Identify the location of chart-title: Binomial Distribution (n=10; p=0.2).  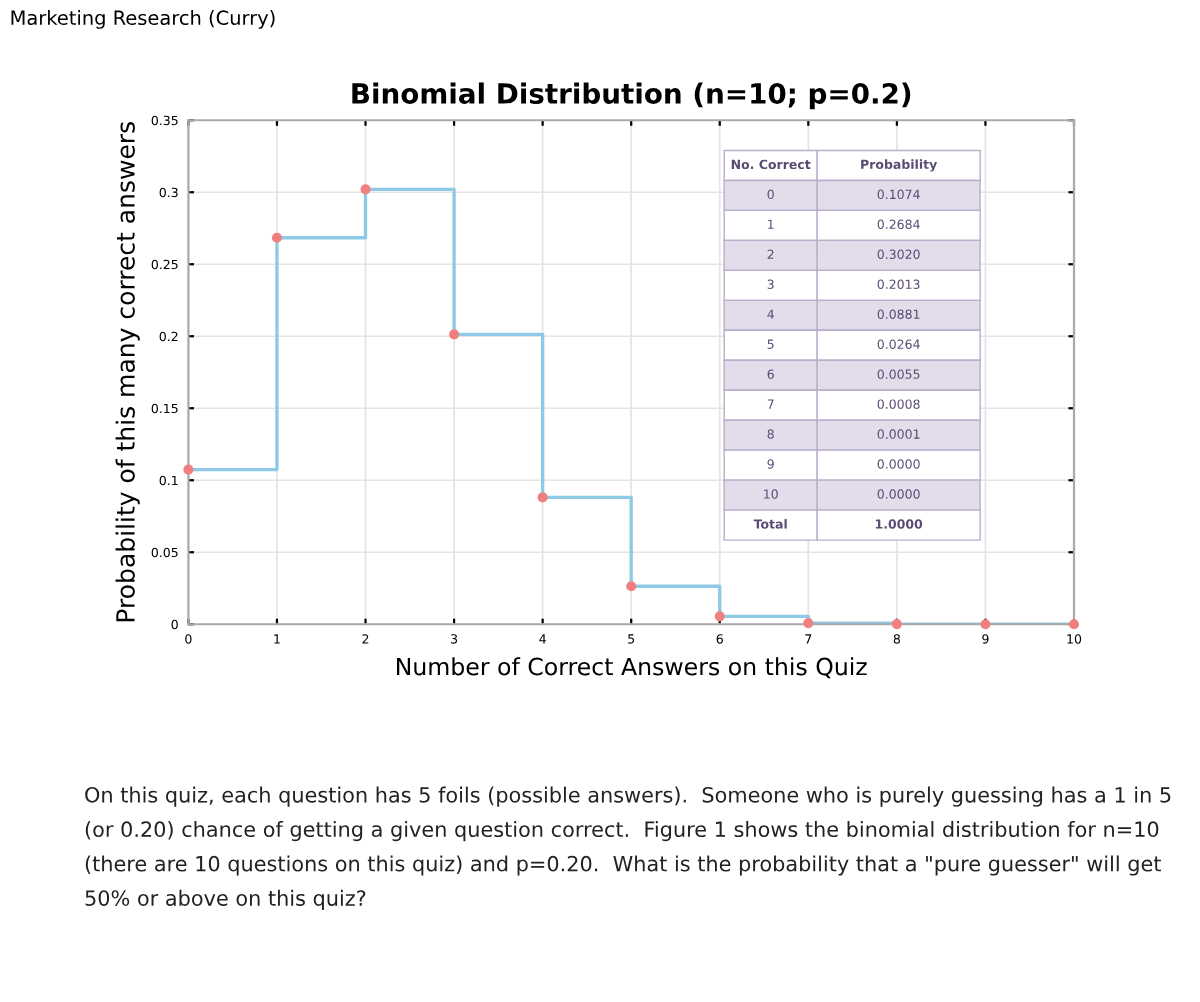
(631, 96).